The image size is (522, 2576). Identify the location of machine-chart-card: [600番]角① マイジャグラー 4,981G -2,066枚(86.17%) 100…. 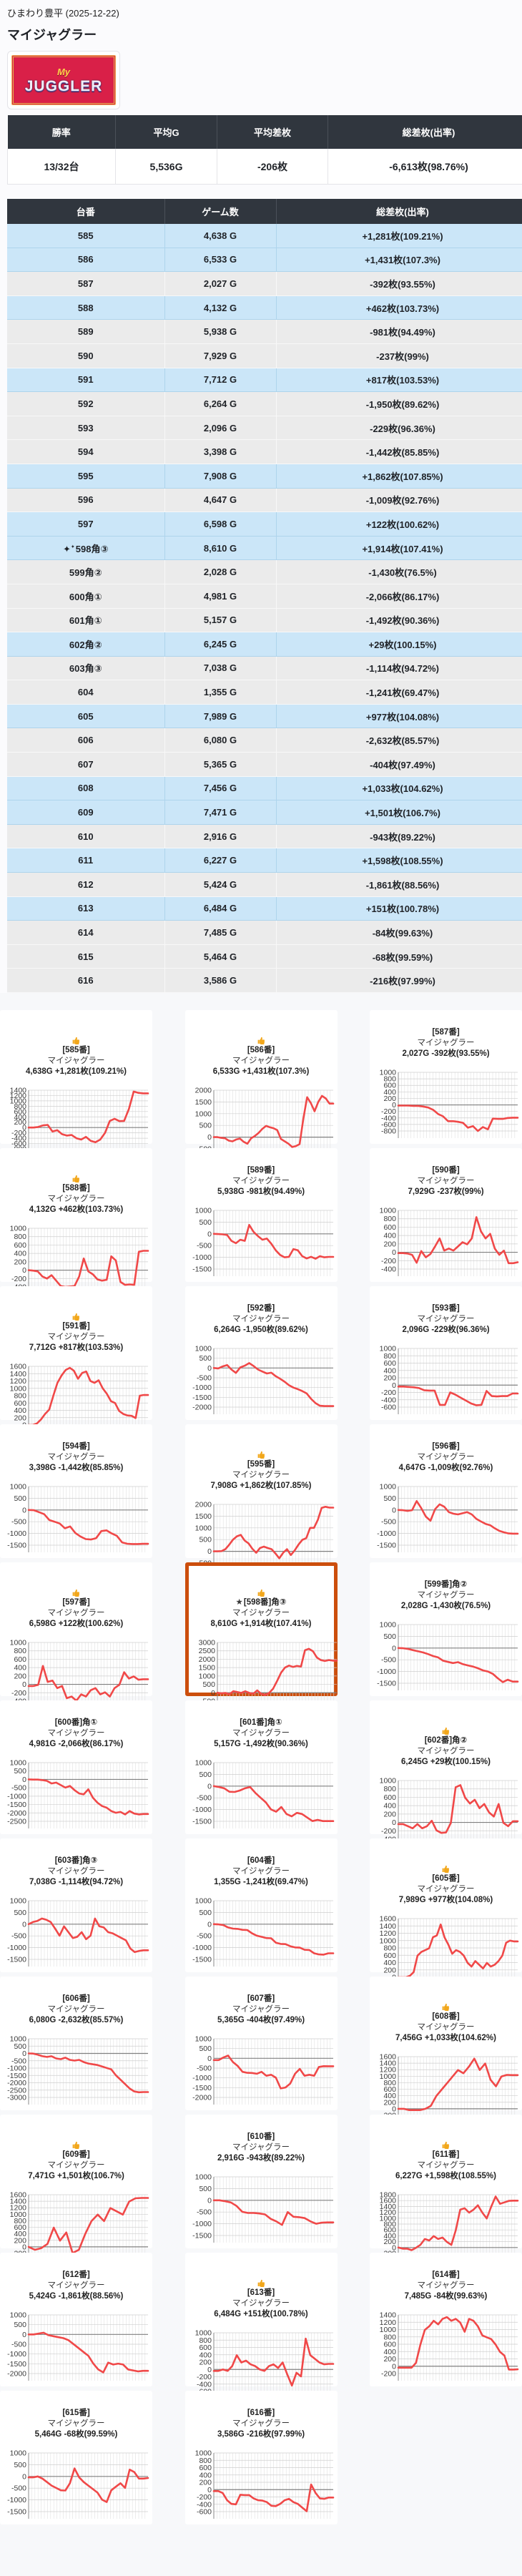
(76, 1767).